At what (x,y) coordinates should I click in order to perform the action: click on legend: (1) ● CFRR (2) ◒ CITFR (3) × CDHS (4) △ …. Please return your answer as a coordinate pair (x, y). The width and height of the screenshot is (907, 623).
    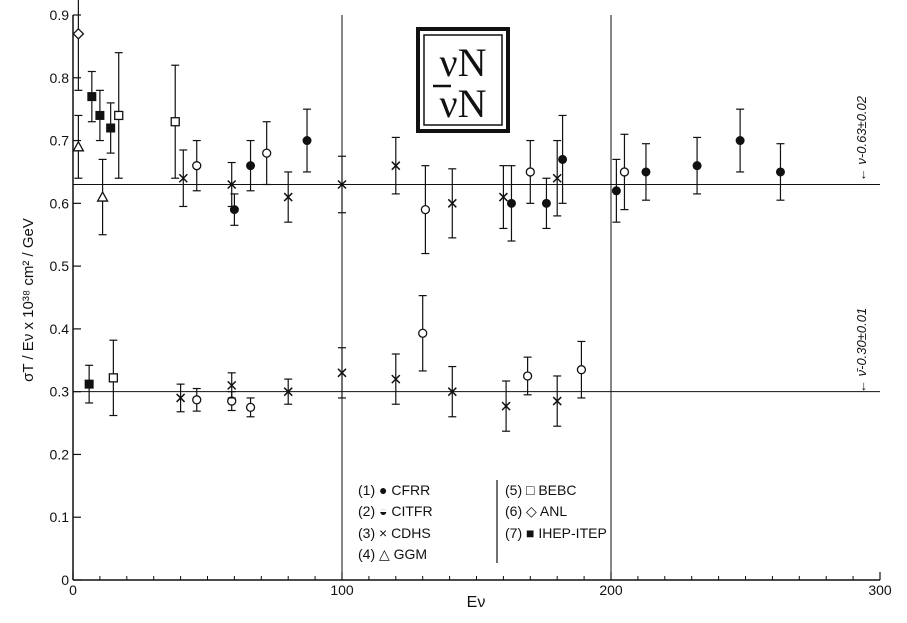
    Looking at the image, I should click on (482, 521).